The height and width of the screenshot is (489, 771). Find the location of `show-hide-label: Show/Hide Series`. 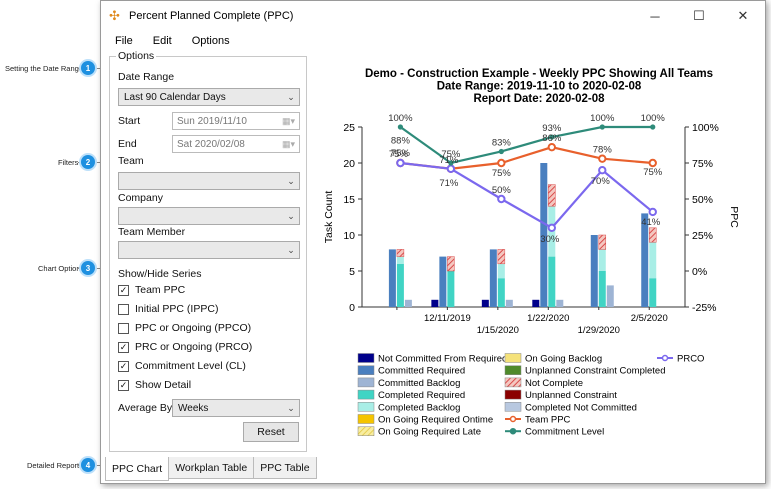

show-hide-label: Show/Hide Series is located at coordinates (160, 274).